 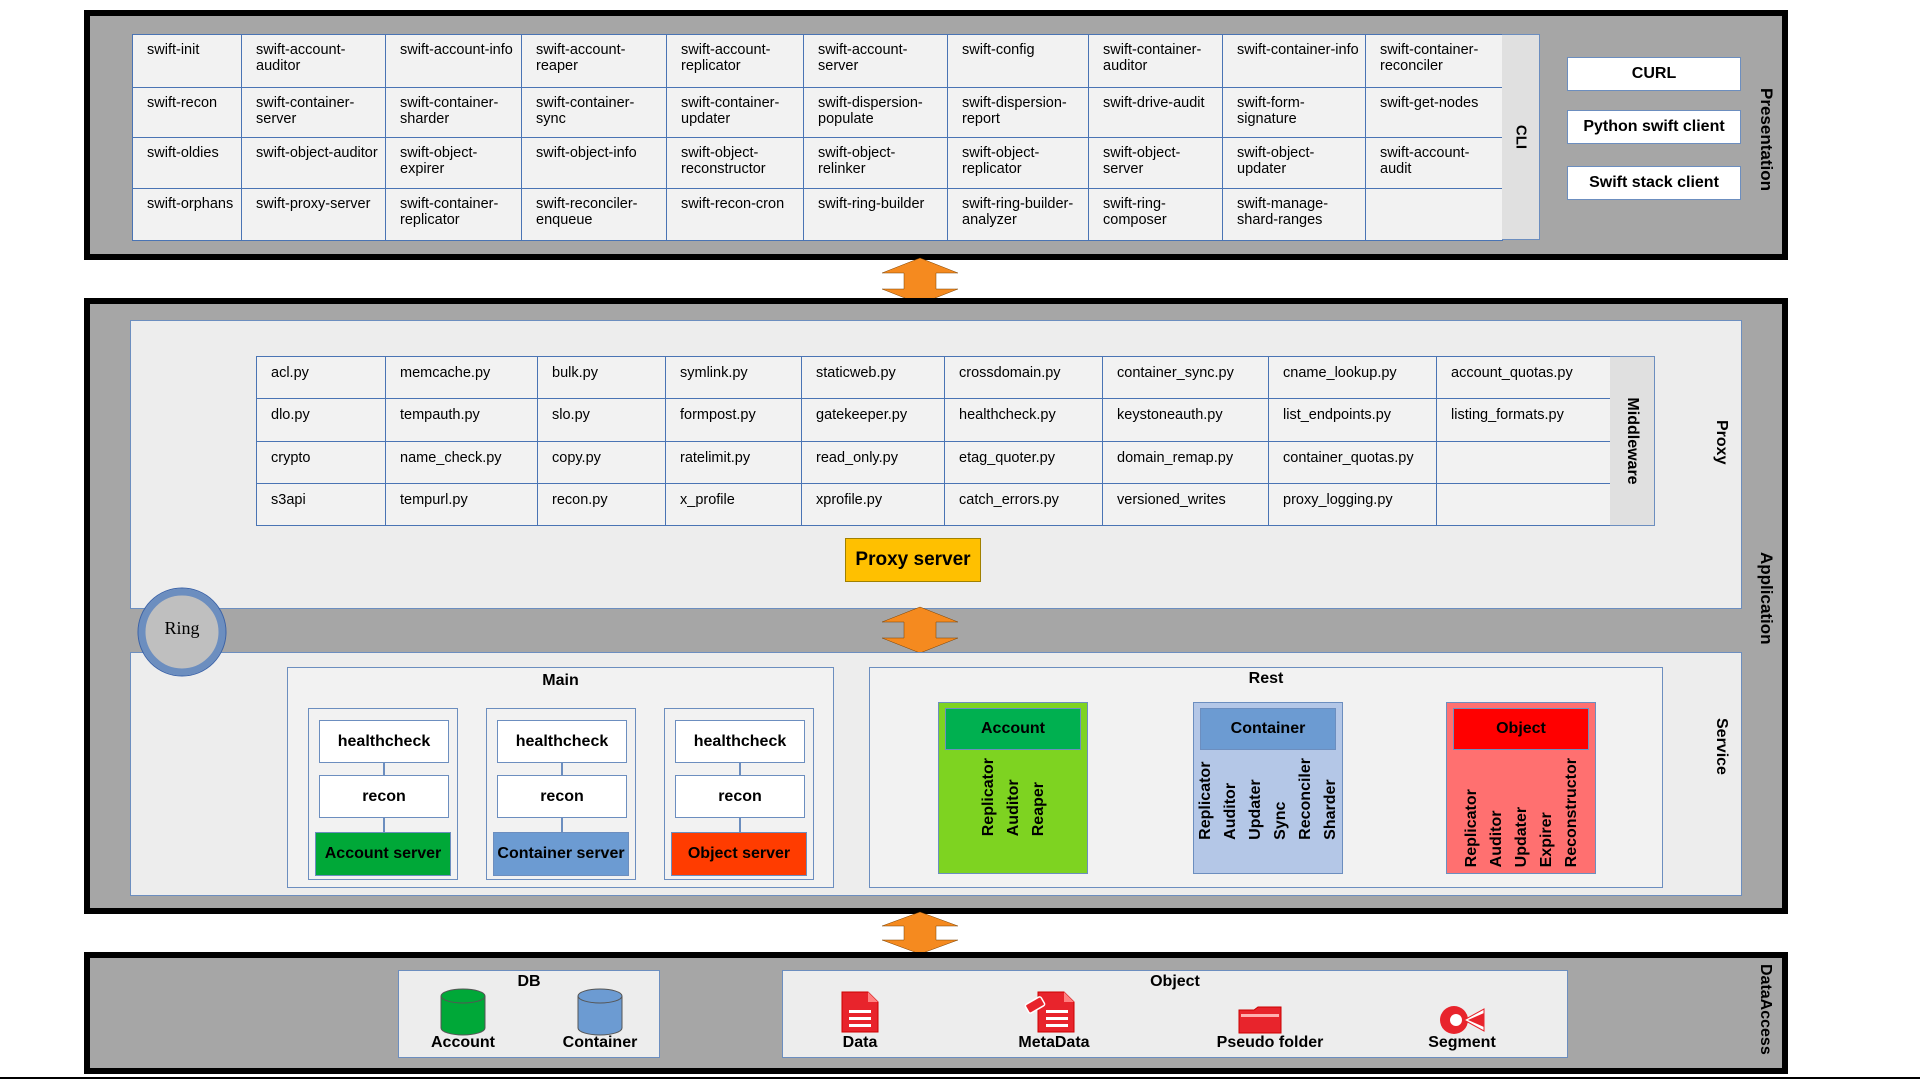 What do you see at coordinates (1523, 377) in the screenshot?
I see `middleware-cell: account_quotas.py` at bounding box center [1523, 377].